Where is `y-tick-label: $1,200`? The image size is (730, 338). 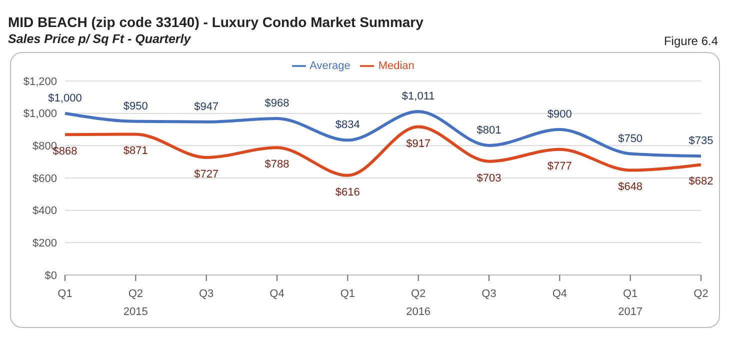
y-tick-label: $1,200 is located at coordinates (40, 82).